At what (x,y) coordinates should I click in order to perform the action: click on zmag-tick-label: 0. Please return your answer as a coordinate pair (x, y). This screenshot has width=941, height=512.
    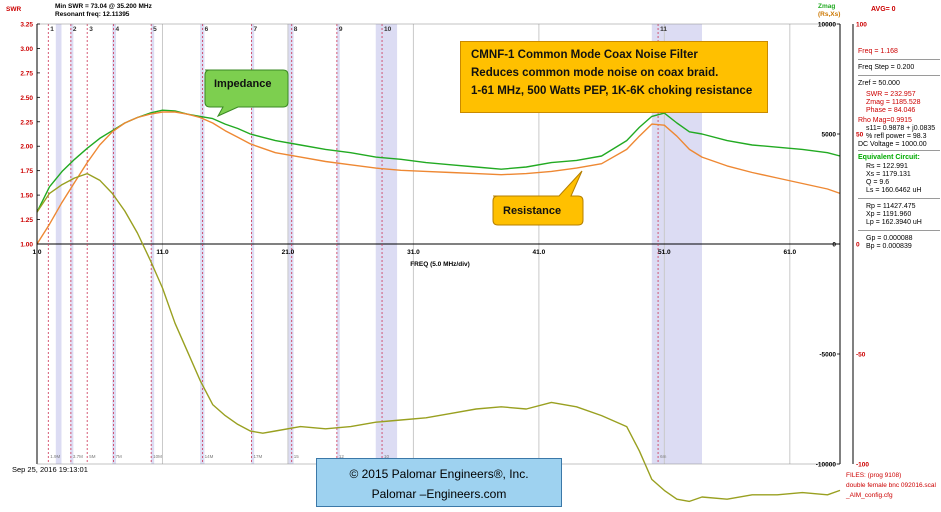
    Looking at the image, I should click on (834, 245).